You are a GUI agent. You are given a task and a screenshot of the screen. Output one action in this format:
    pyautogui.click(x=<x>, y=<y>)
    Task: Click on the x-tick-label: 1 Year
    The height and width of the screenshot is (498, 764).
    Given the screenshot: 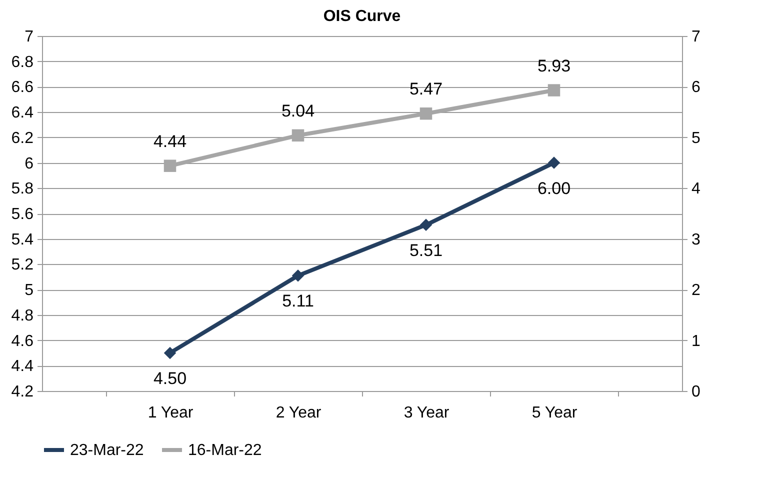 What is the action you would take?
    pyautogui.click(x=171, y=413)
    